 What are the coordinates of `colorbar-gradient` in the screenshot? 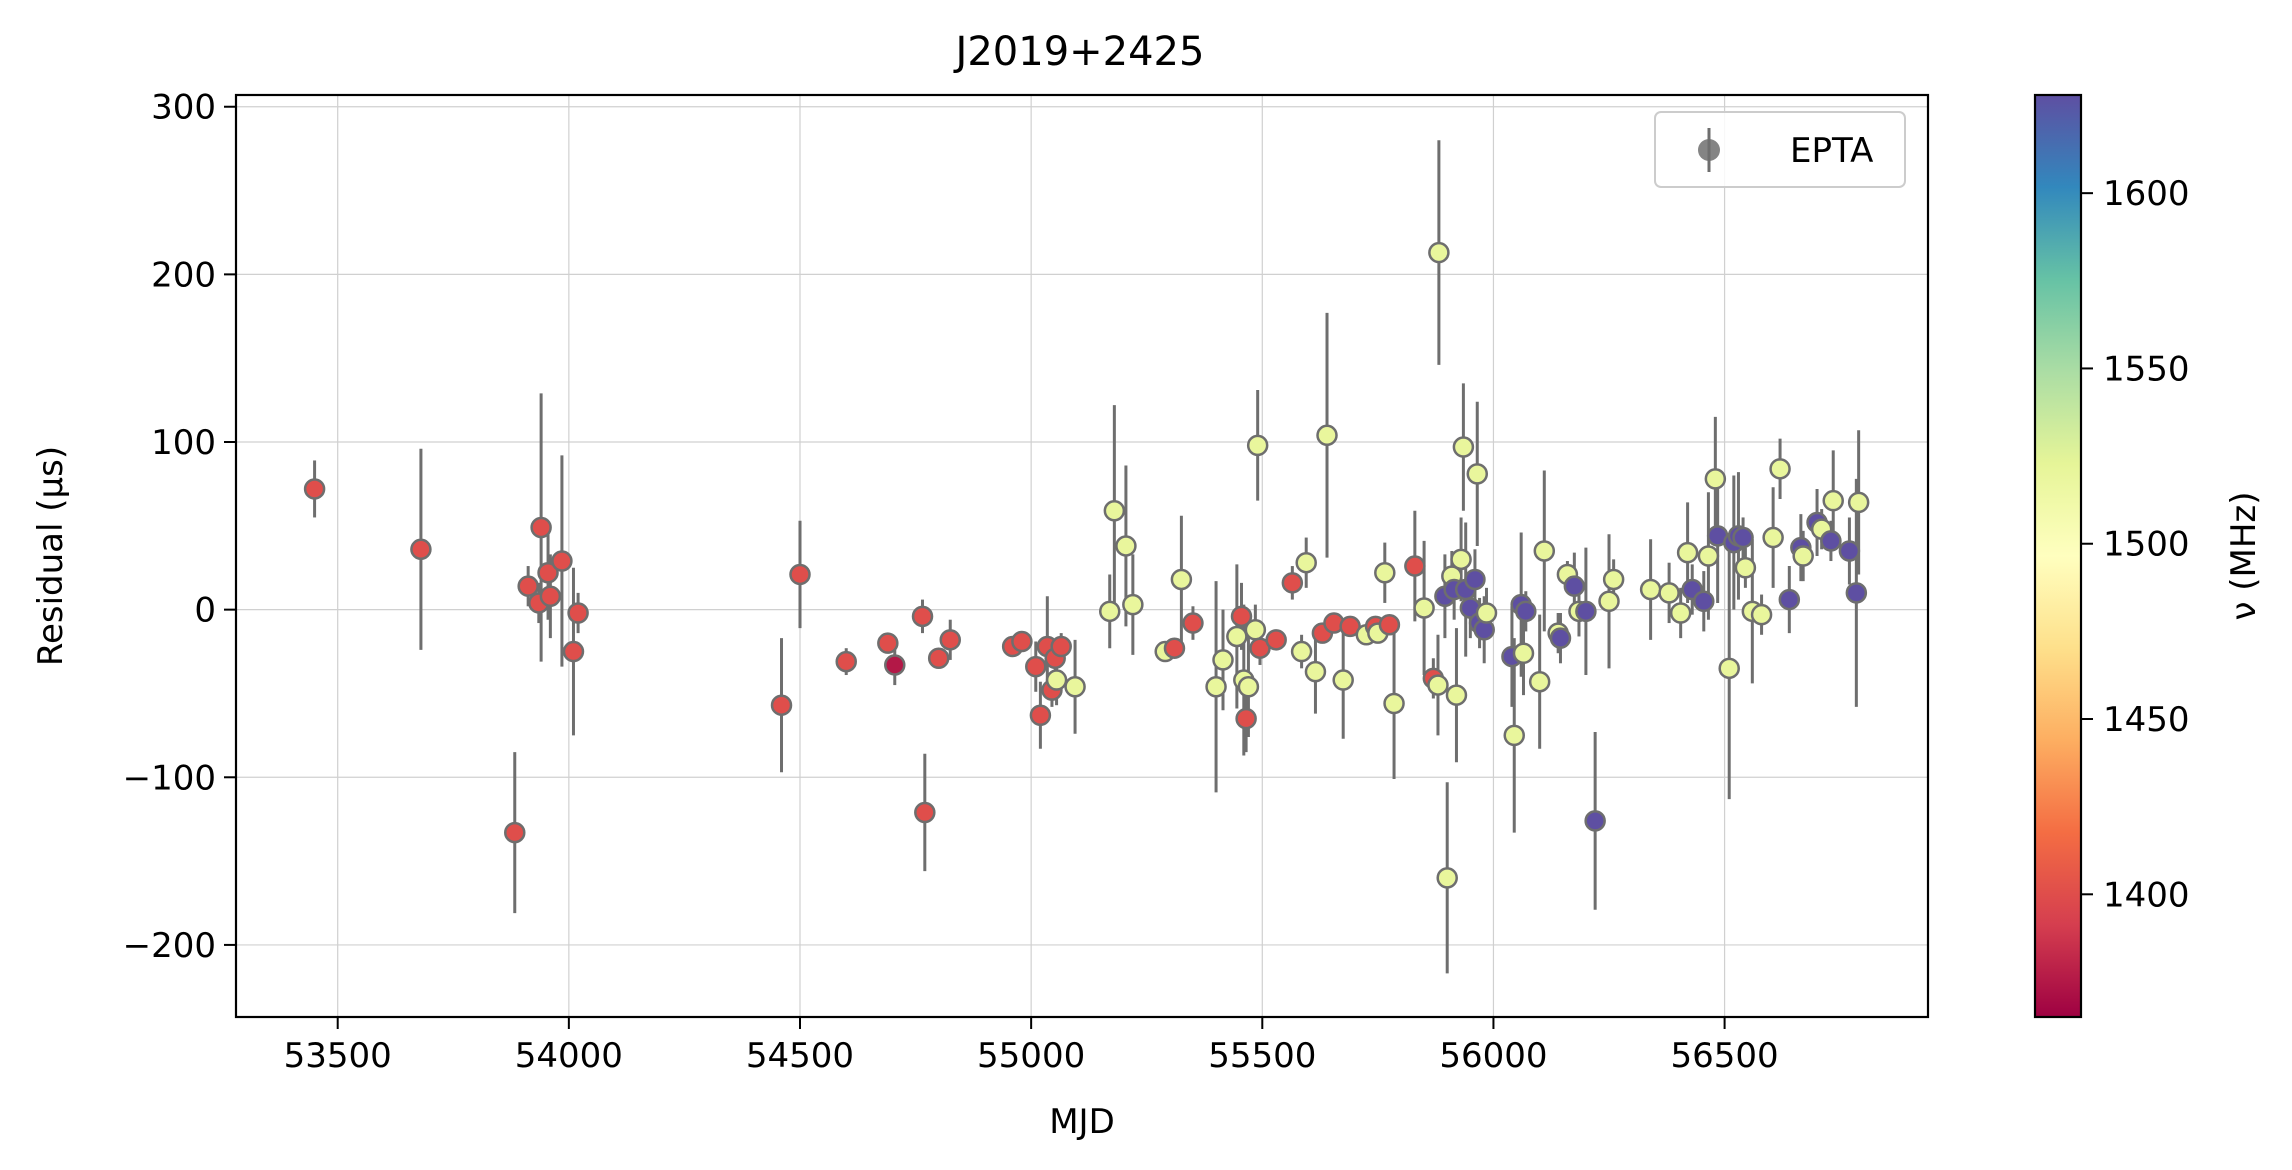 It's located at (2058, 556).